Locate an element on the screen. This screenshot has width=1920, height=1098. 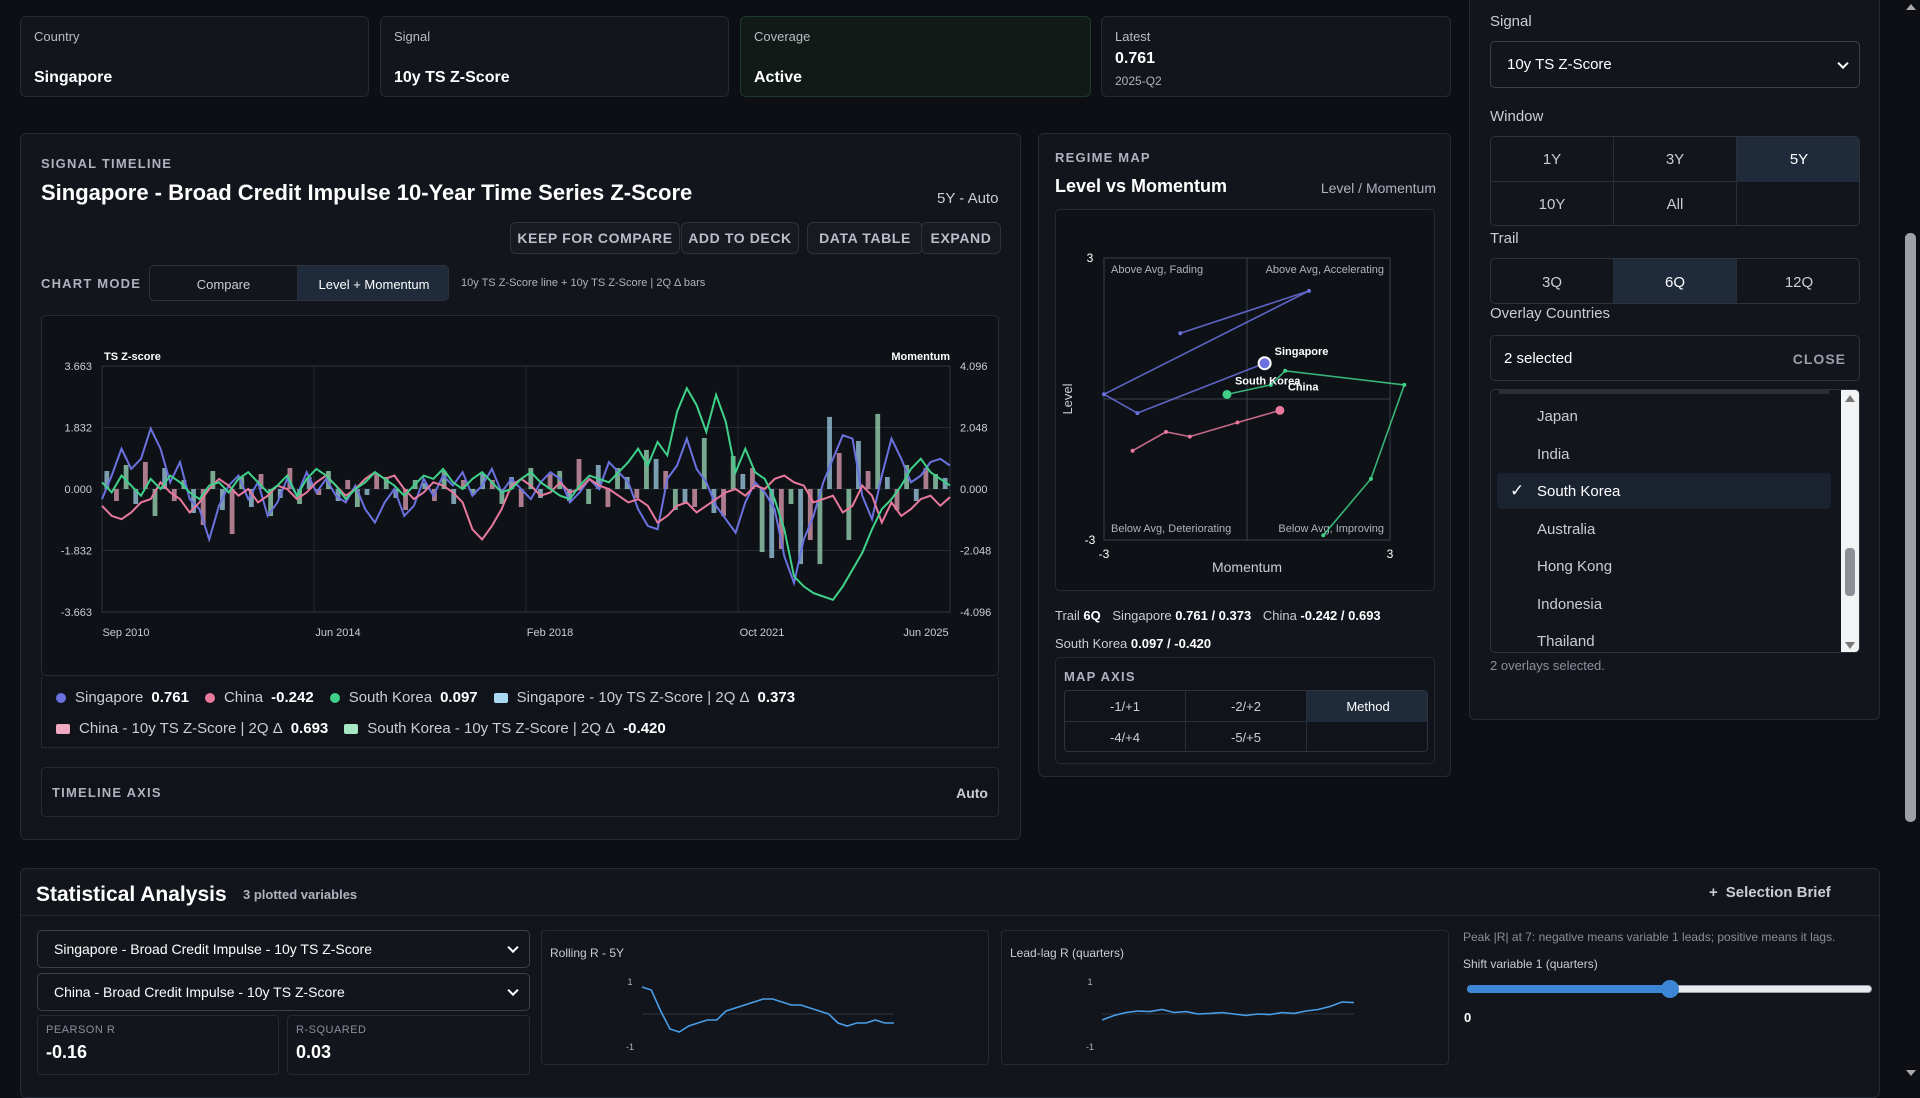
window-all: All is located at coordinates (1675, 203).